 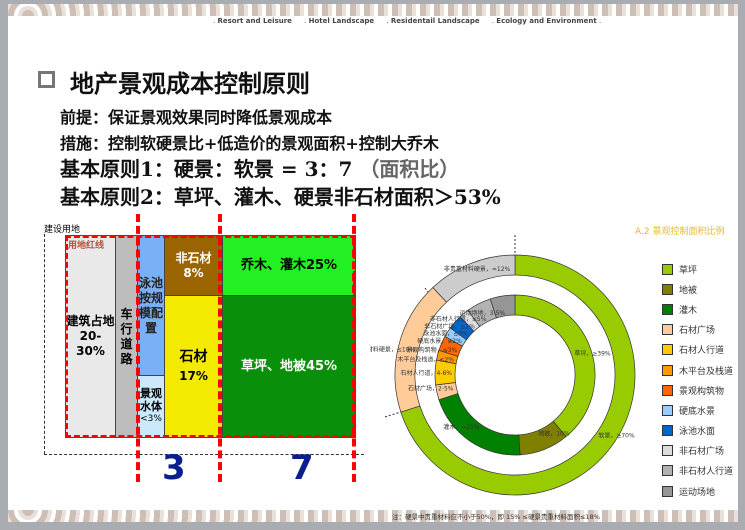 What do you see at coordinates (150, 282) in the screenshot?
I see `pool-label: 泳池` at bounding box center [150, 282].